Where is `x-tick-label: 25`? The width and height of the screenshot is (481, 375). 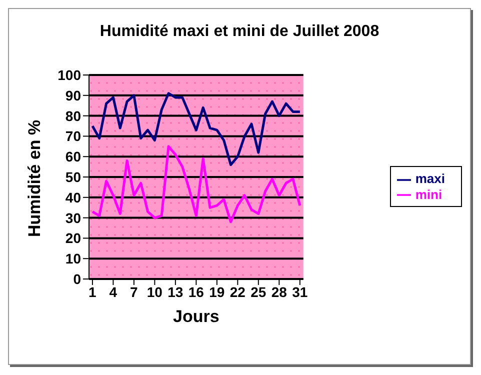
x-tick-label: 25 is located at coordinates (258, 292).